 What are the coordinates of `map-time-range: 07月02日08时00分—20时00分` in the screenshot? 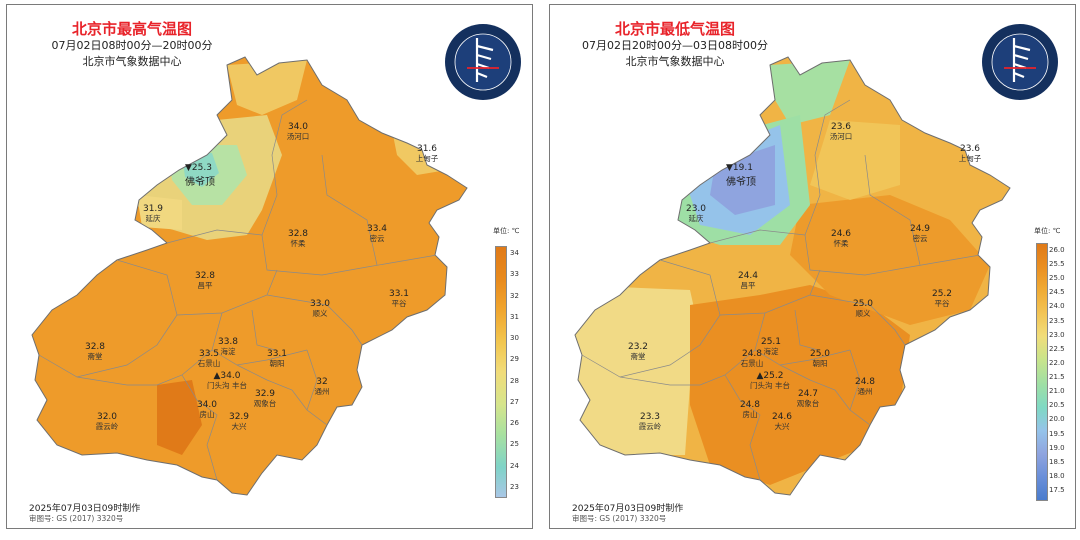 It's located at (132, 45).